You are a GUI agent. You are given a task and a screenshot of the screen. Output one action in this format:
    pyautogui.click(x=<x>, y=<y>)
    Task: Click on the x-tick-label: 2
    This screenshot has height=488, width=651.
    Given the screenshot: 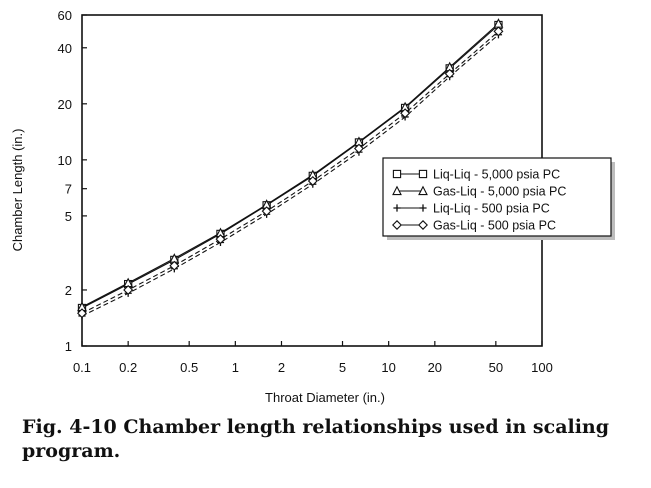 What is the action you would take?
    pyautogui.click(x=281, y=367)
    